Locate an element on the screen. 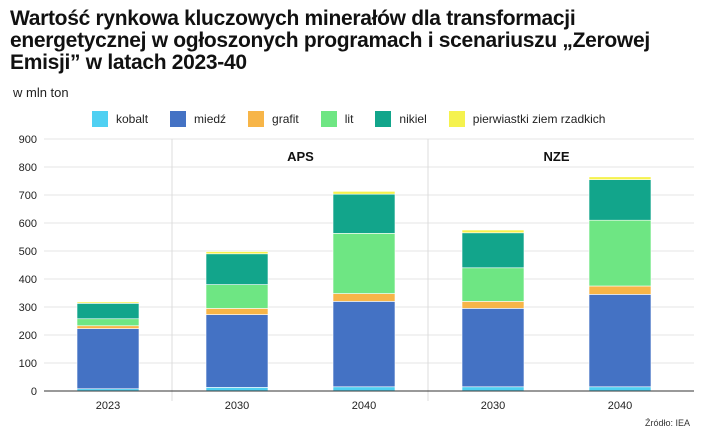 This screenshot has width=704, height=441. y-tick-label: 100 is located at coordinates (28, 364).